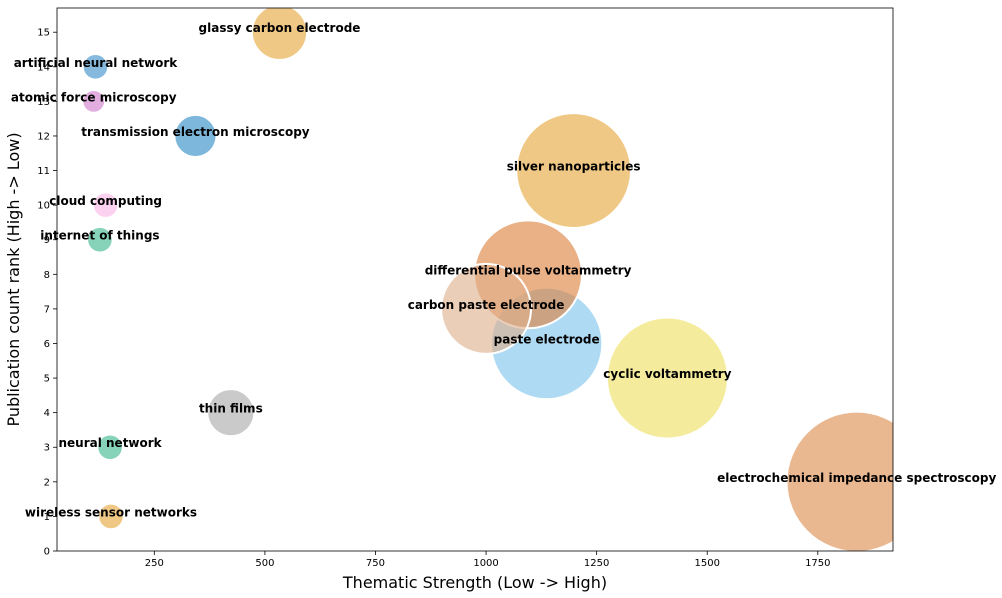 The image size is (1002, 598). I want to click on x-axis: 250 500 750 1000 1250 1500 1750, so click(488, 560).